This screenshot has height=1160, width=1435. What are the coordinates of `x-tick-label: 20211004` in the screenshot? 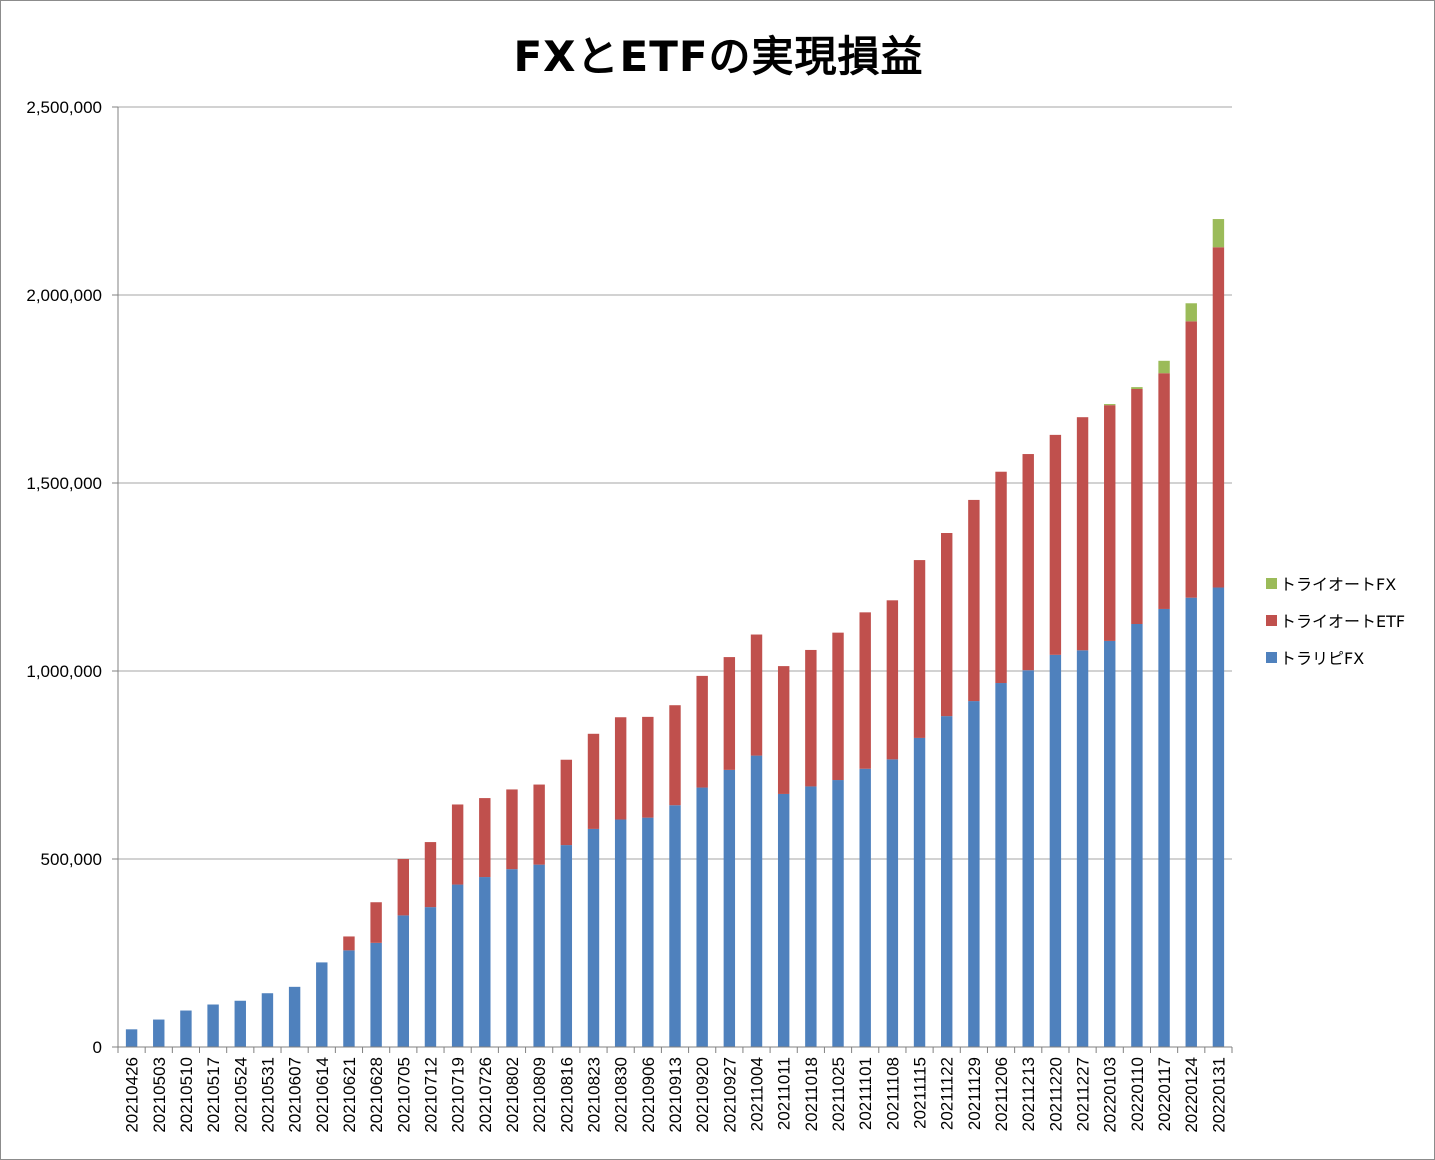 It's located at (757, 1094).